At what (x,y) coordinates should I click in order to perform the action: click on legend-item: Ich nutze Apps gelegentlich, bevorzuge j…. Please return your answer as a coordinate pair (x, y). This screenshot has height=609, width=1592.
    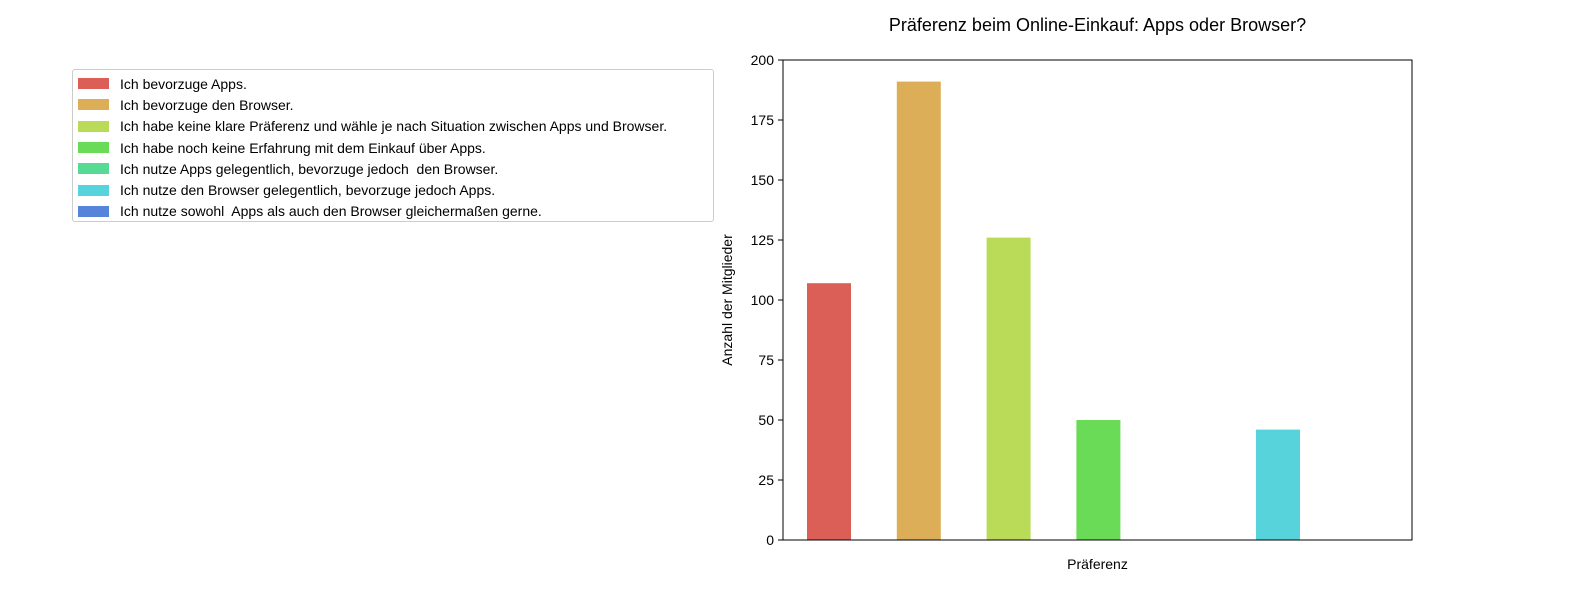
    Looking at the image, I should click on (395, 168).